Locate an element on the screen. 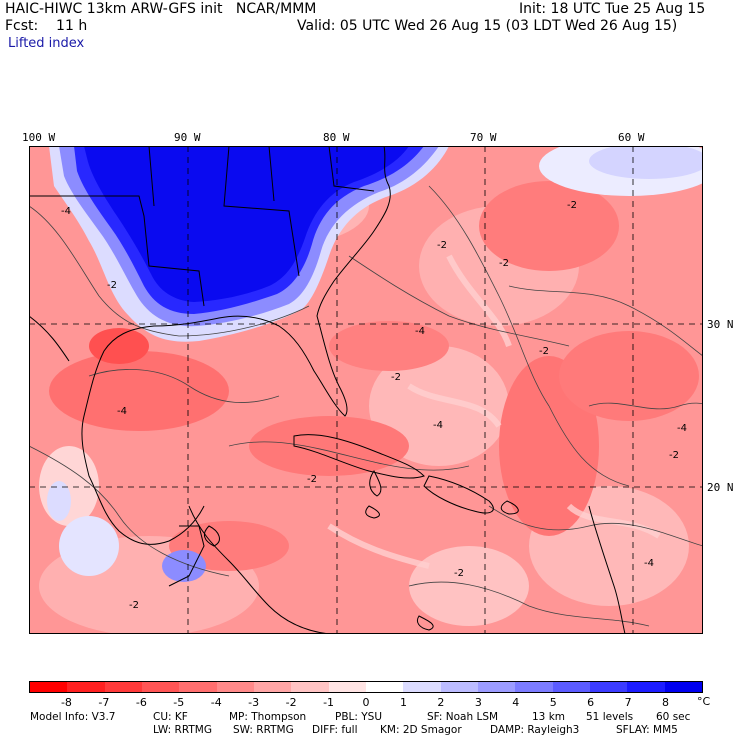 Image resolution: width=740 pixels, height=740 pixels. init-time: Init: 18 UTC Tue 25 Aug 15 is located at coordinates (612, 9).